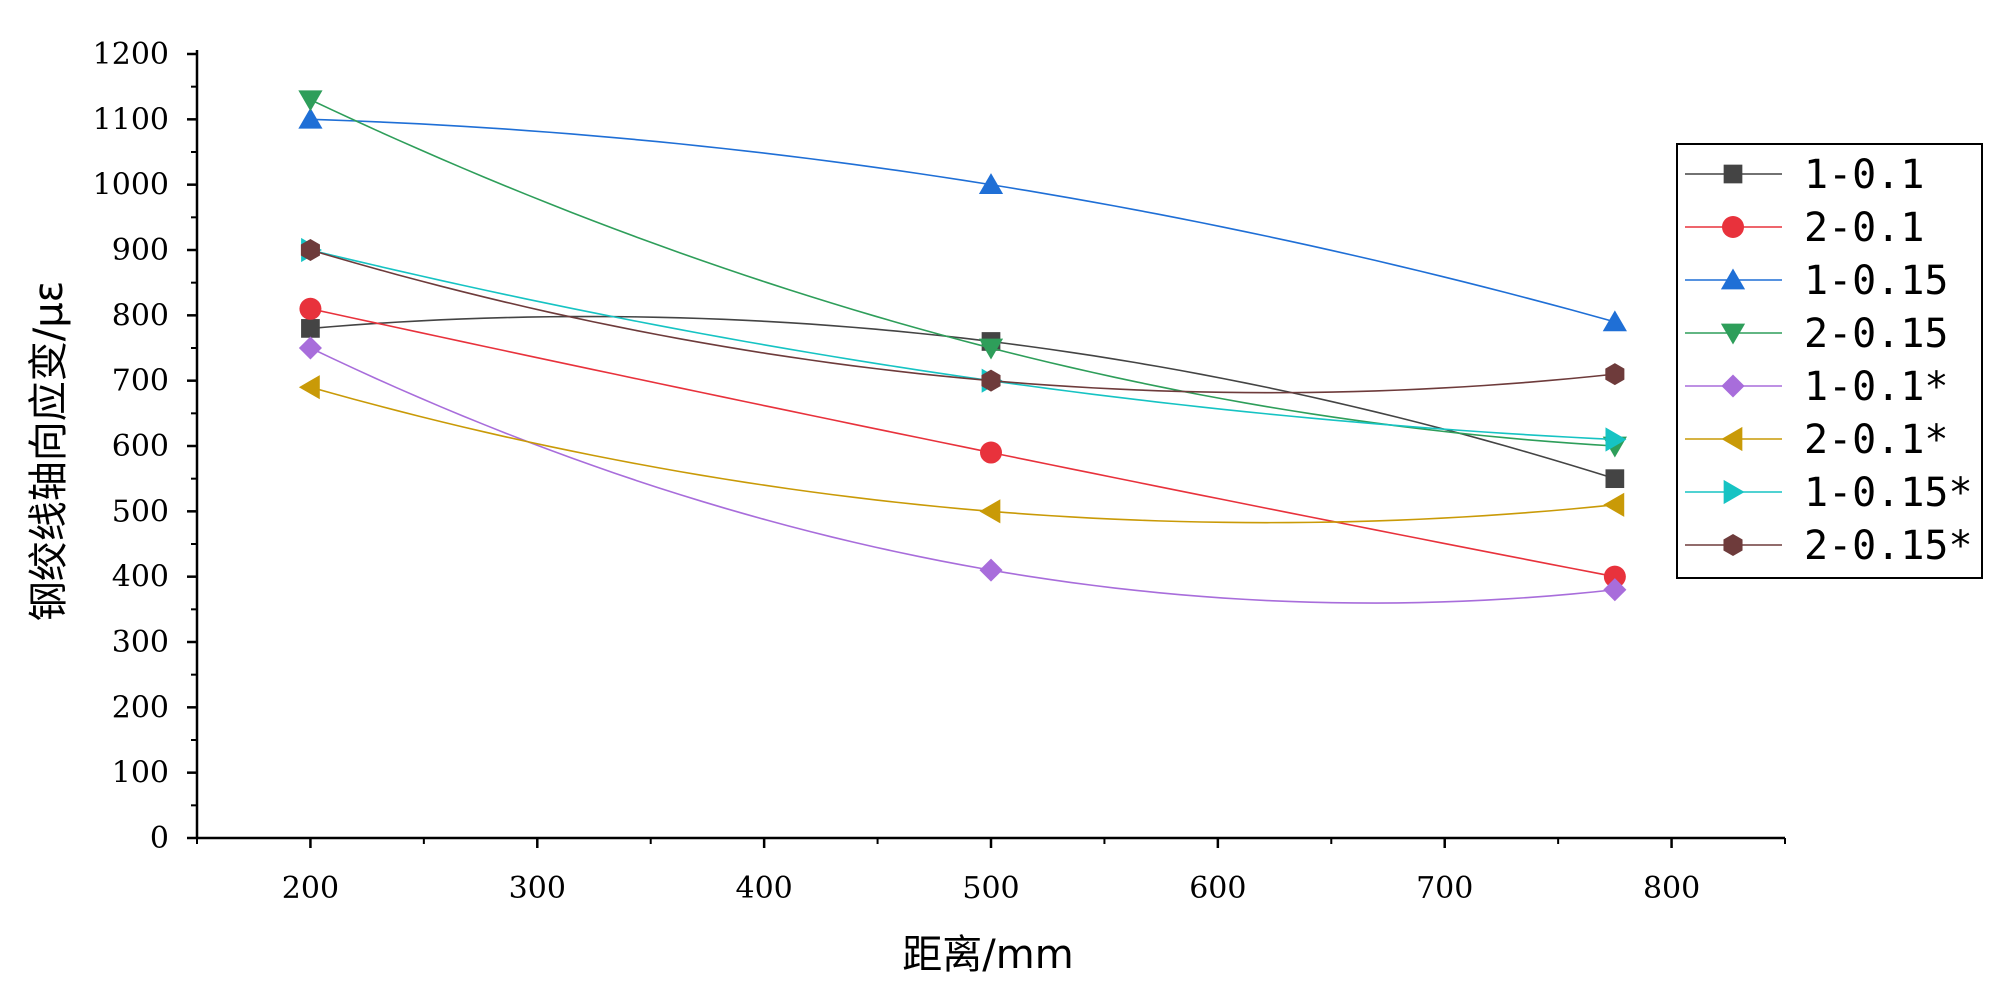 The width and height of the screenshot is (2000, 995). I want to click on legend-item: 2-0.15, so click(1817, 334).